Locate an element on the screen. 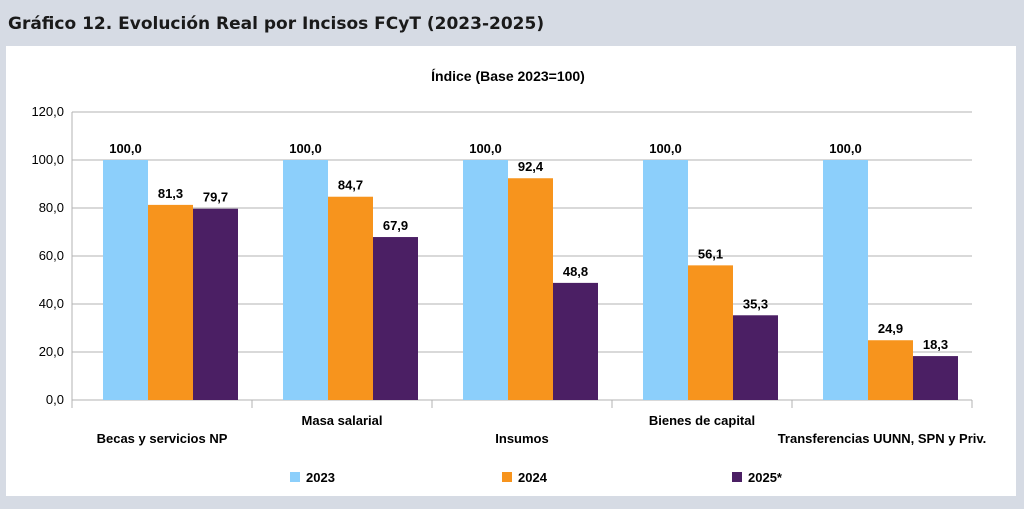  y-tick-label: 100,0 is located at coordinates (47, 159).